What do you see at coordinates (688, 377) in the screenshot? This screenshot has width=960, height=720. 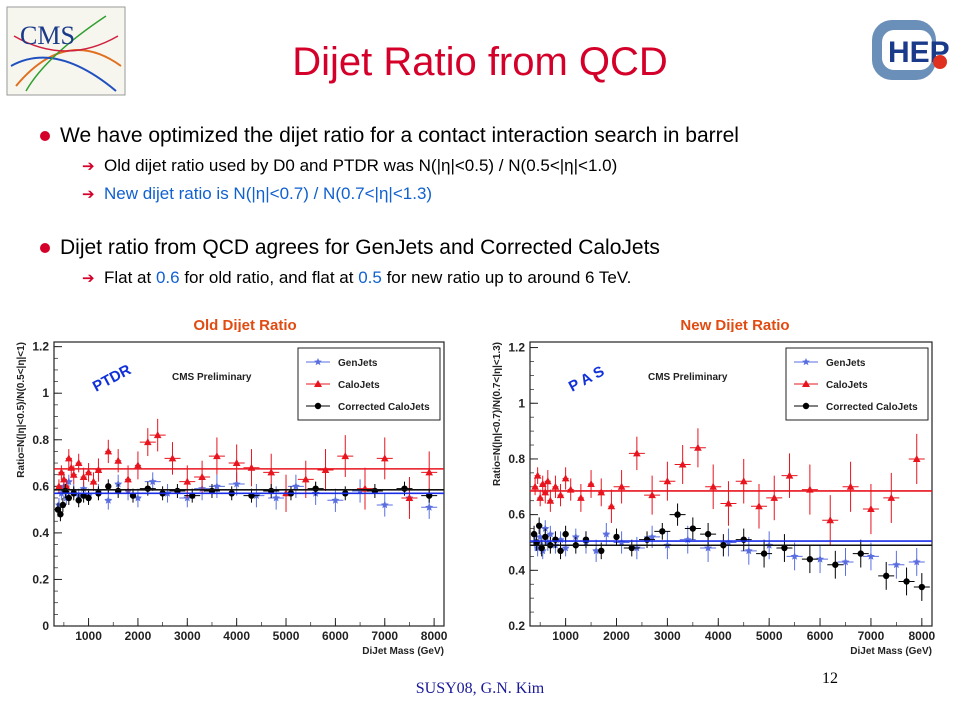 I see `cms-preliminary-label: CMS Preliminary` at bounding box center [688, 377].